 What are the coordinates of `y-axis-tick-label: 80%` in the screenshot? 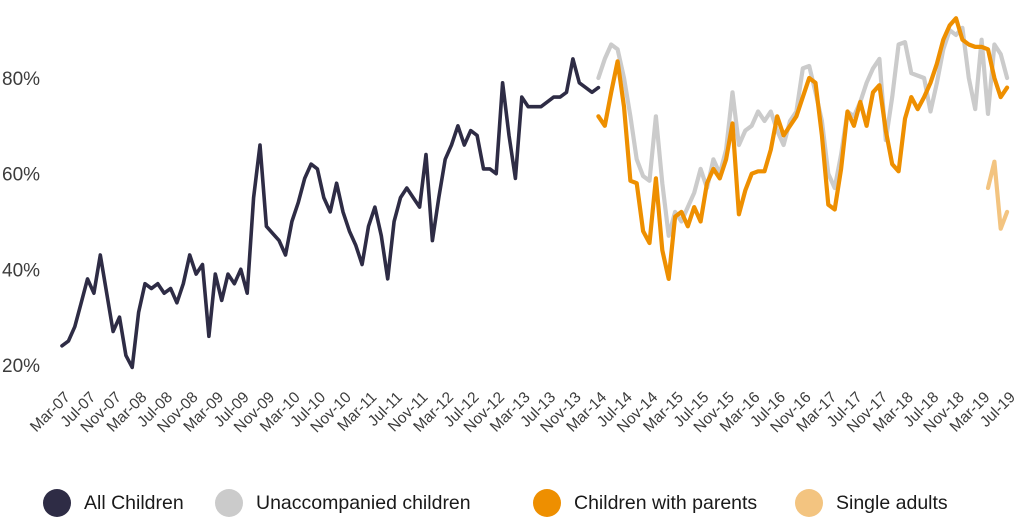 It's located at (21, 79).